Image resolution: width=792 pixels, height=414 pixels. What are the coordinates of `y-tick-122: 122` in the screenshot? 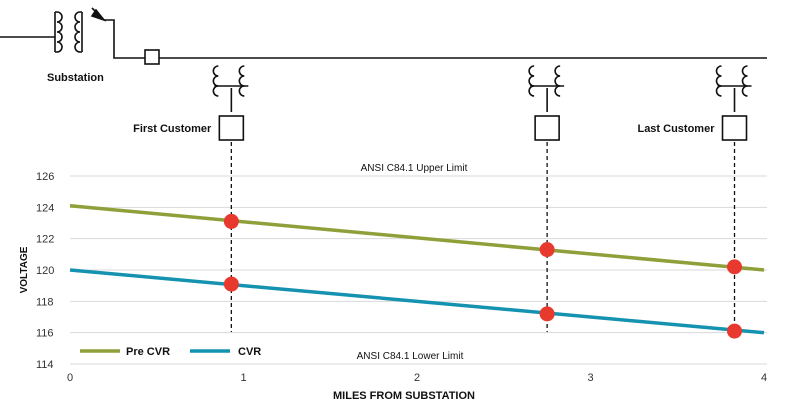 It's located at (45, 240).